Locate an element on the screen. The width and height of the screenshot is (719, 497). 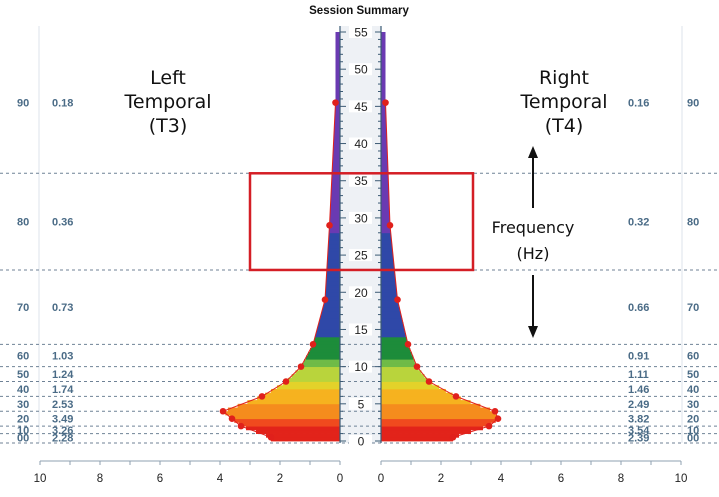
percentile-label-right: 50 is located at coordinates (693, 375).